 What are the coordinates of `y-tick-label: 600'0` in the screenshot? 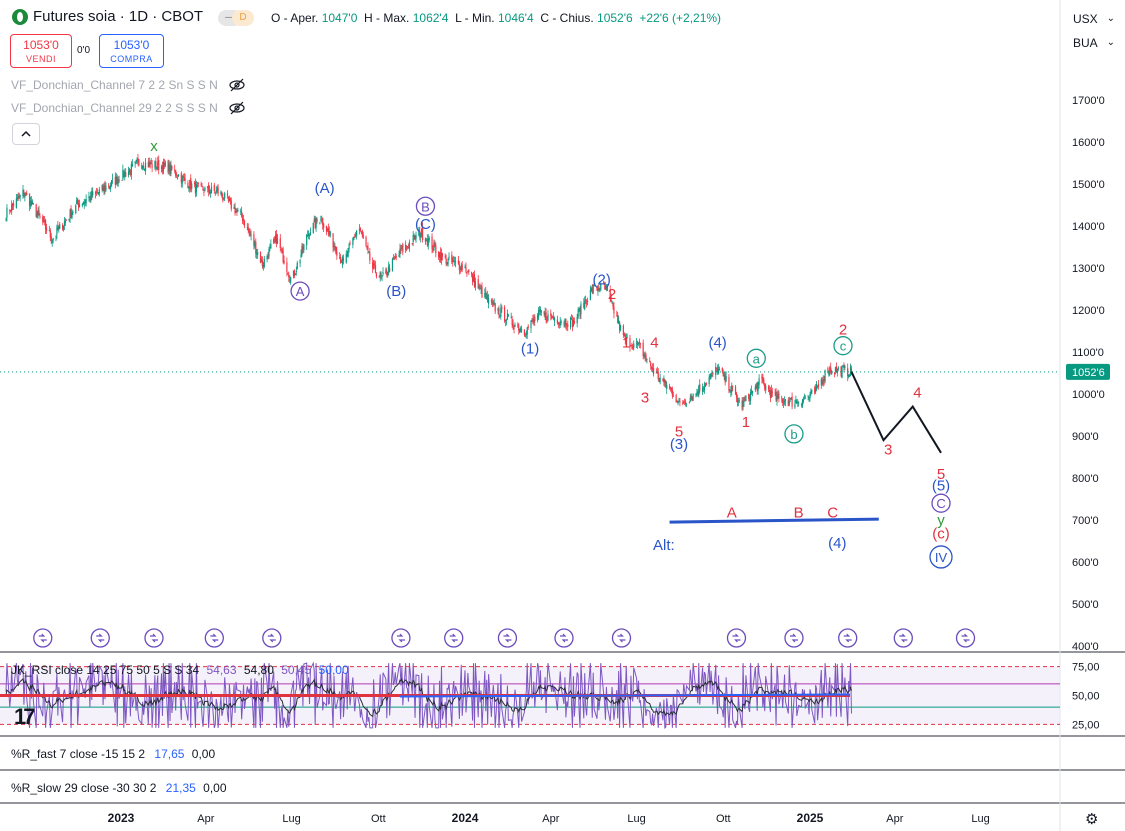 It's located at (1085, 563).